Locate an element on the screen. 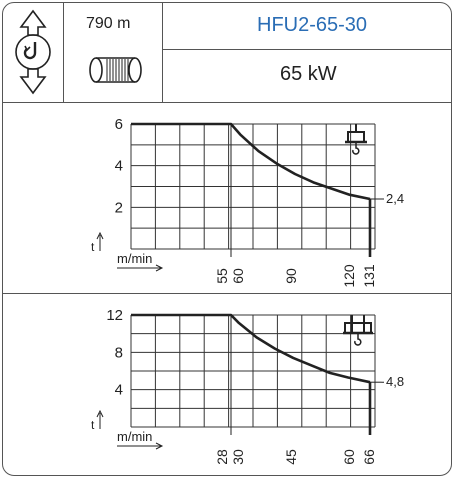  y-tick-label: 2 is located at coordinates (119, 207).